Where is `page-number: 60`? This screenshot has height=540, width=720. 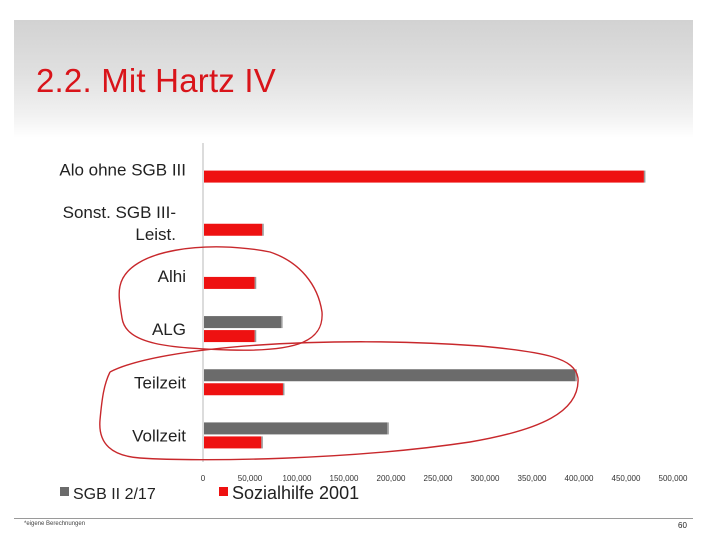
page-number: 60 is located at coordinates (682, 525).